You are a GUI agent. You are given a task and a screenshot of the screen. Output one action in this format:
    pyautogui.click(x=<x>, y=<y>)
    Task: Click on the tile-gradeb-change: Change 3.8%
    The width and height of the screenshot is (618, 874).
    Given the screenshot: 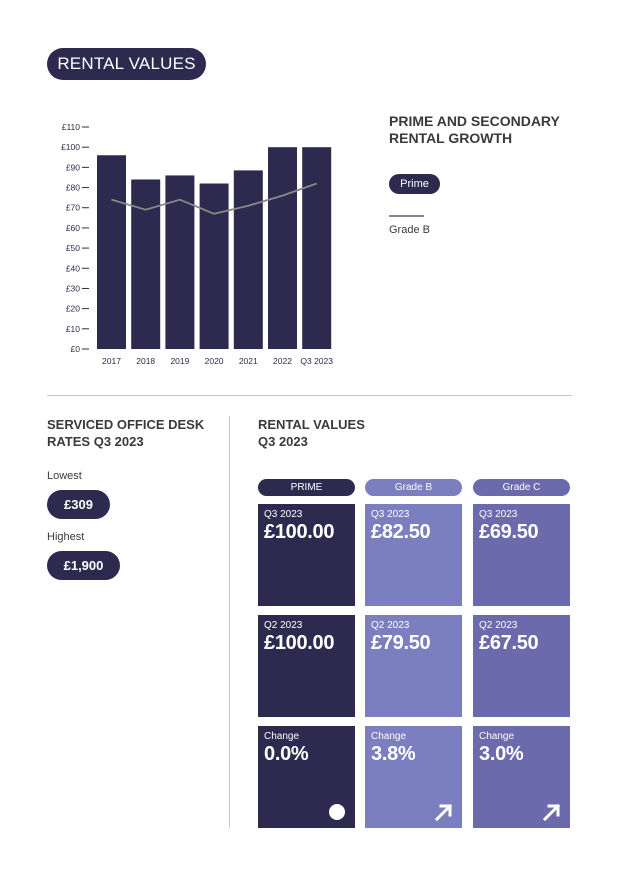 What is the action you would take?
    pyautogui.click(x=413, y=777)
    